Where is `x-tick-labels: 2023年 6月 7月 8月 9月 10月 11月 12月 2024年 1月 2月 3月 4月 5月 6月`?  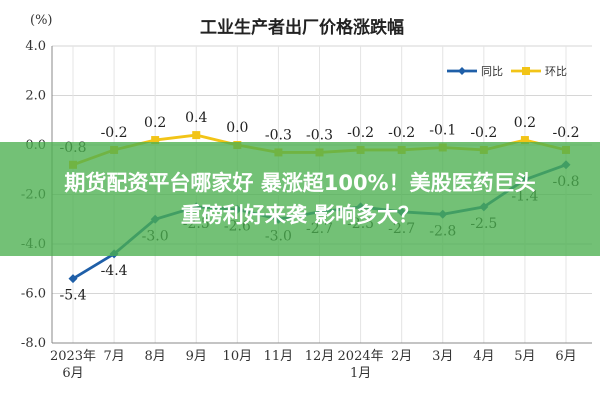
x-tick-labels: 2023年 6月 7月 8月 9月 10月 11月 12月 2024年 1月 2月 3月 4月 5月 6月 is located at coordinates (313, 365).